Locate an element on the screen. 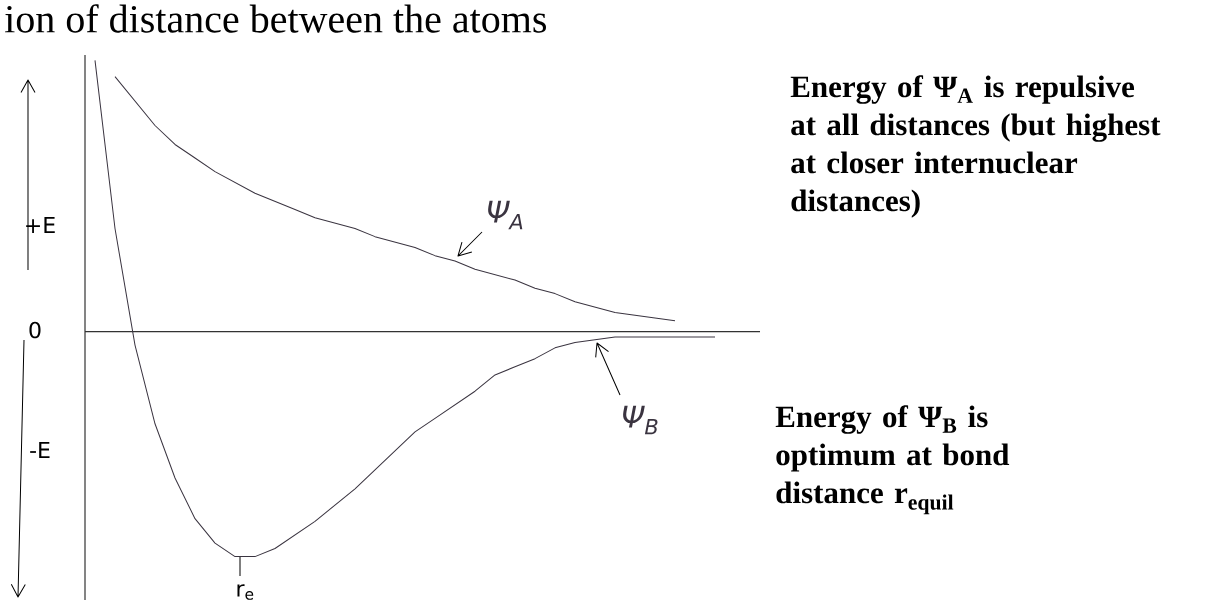 The height and width of the screenshot is (605, 1207). text: Ψ$_{B}$ is located at coordinates (640, 420).